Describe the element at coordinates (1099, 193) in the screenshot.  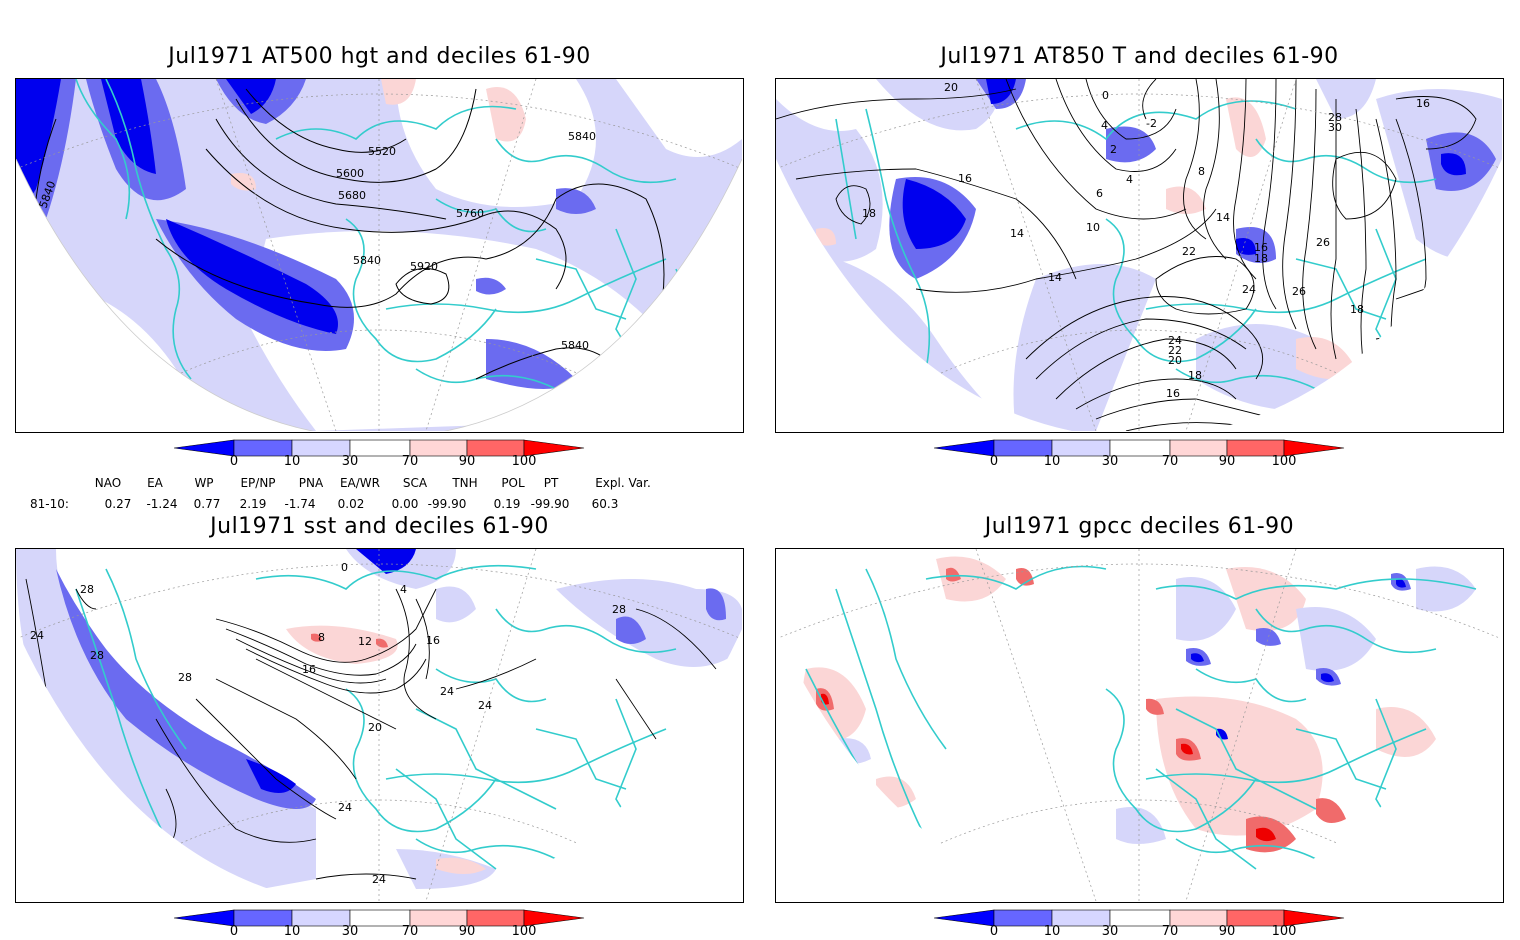
I see `contour-label: 6` at that location.